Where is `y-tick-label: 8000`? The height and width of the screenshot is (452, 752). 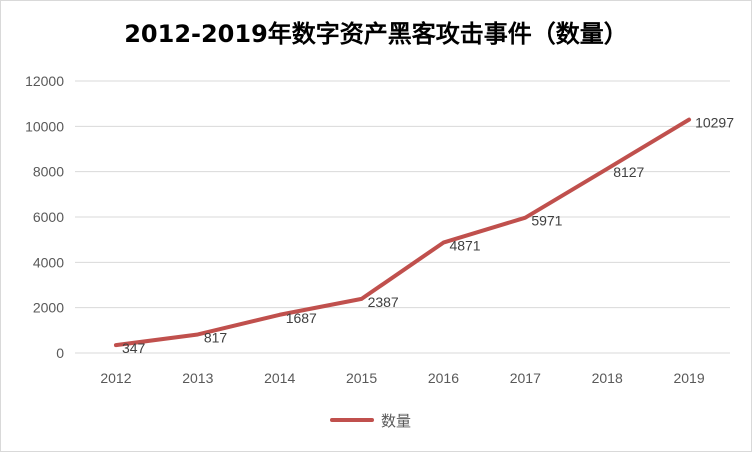 y-tick-label: 8000 is located at coordinates (48, 172).